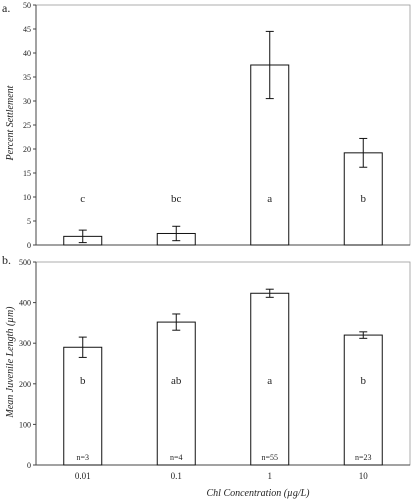 Image resolution: width=412 pixels, height=500 pixels. I want to click on y-tick-label: 50, so click(27, 5).